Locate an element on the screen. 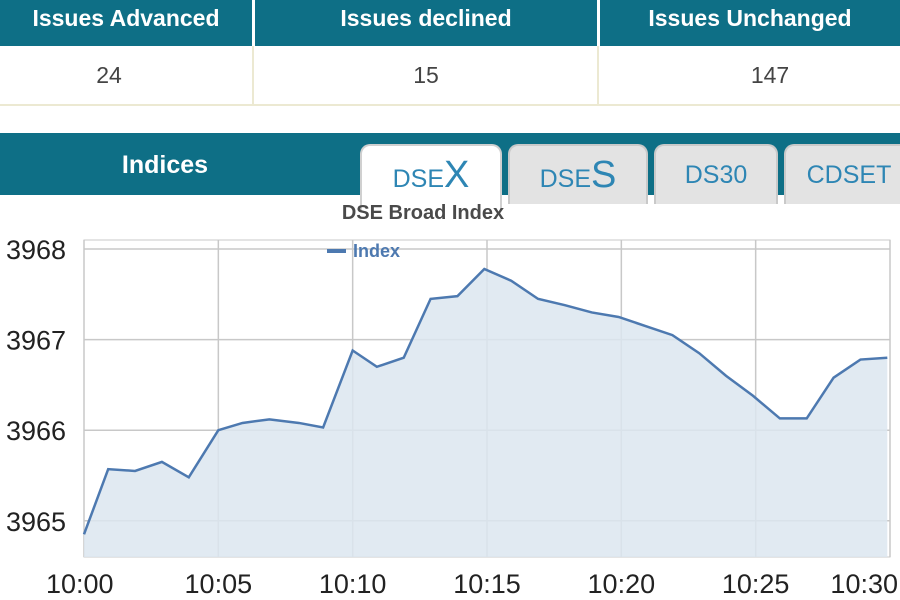  x-tick-label: 10:10 is located at coordinates (353, 584).